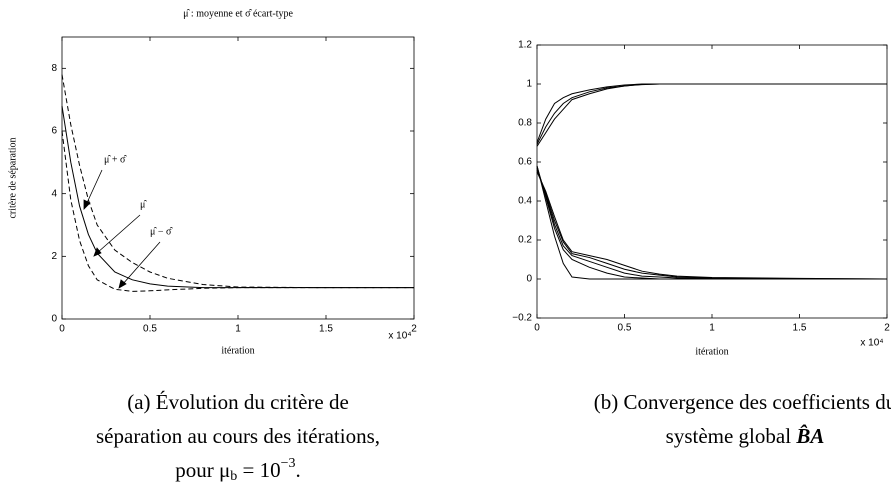 The height and width of the screenshot is (488, 891). Describe the element at coordinates (238, 402) in the screenshot. I see `caption: (a) Évolution du critère de` at that location.